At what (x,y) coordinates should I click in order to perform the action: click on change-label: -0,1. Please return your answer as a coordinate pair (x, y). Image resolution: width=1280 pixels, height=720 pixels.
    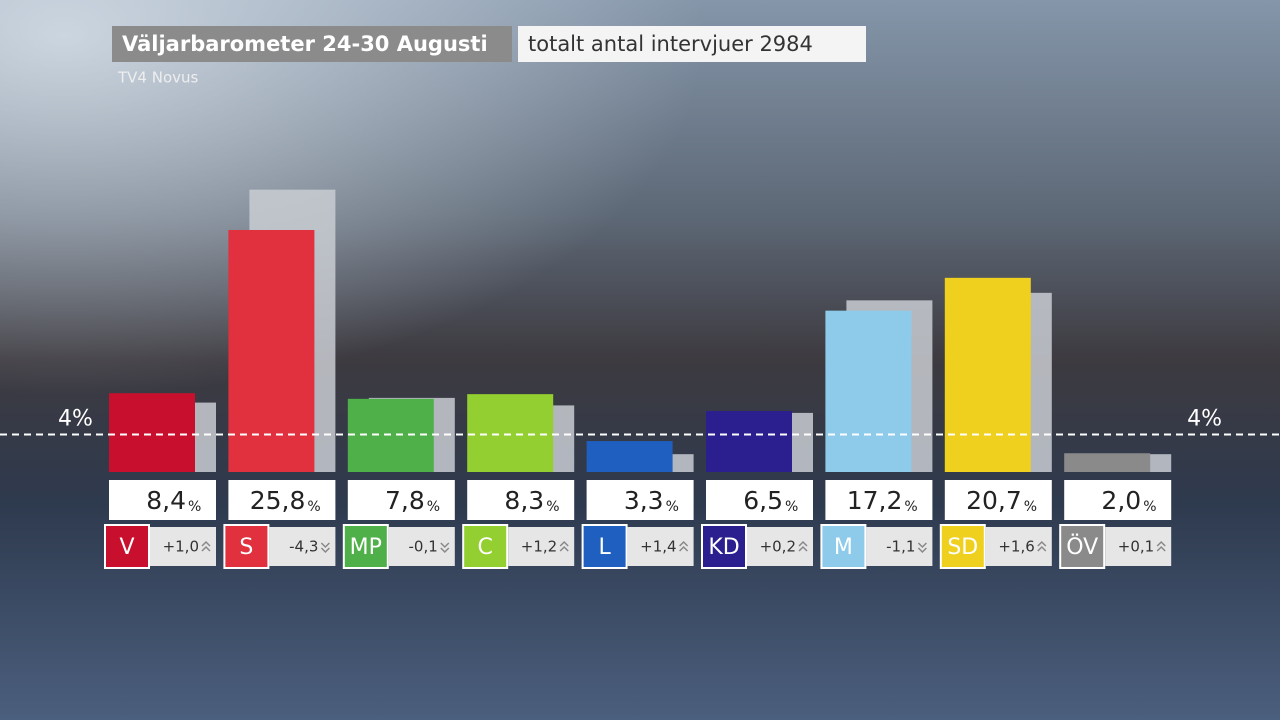
    Looking at the image, I should click on (423, 547).